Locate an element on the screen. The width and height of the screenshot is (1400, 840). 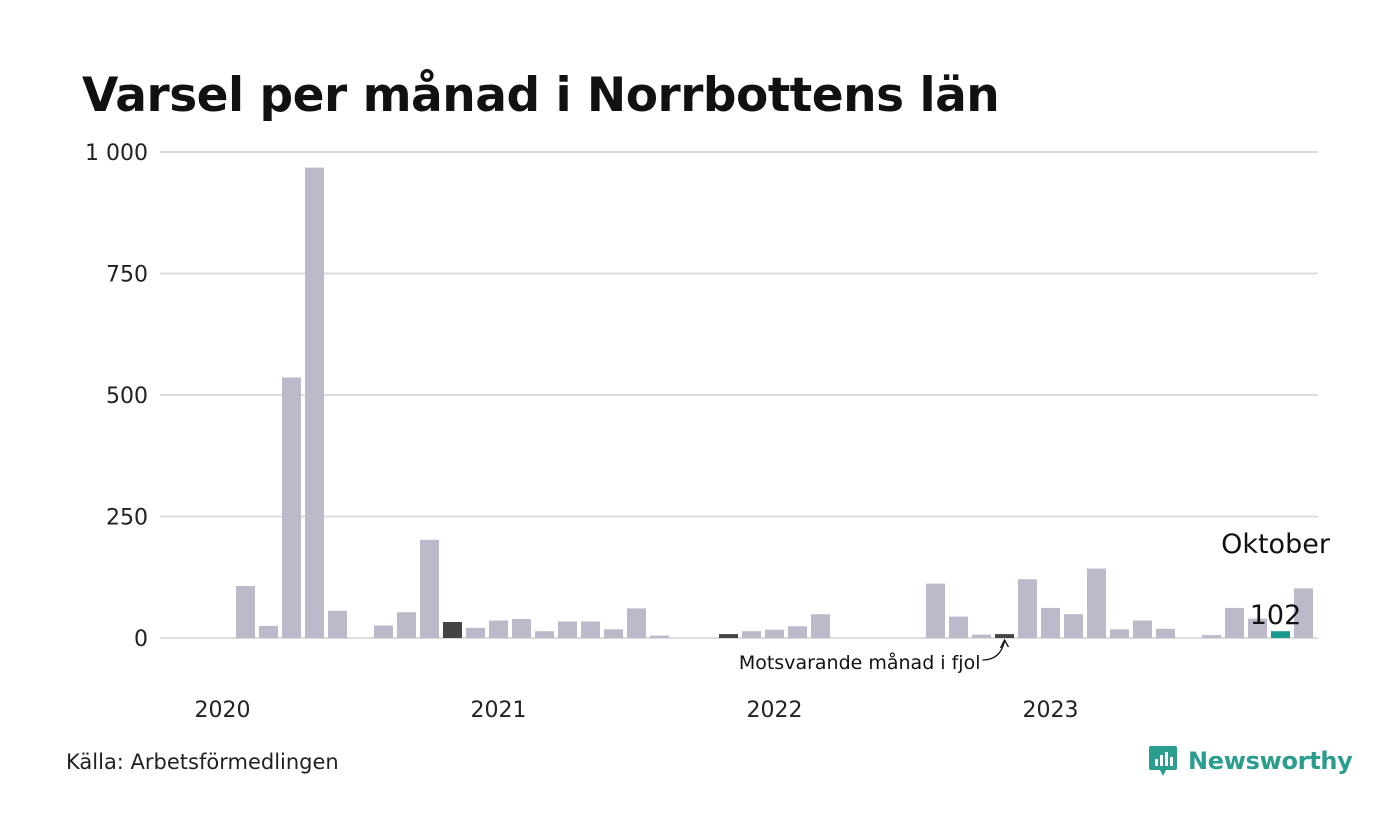
newsworthy-brand: Newsworthy is located at coordinates (1250, 761).